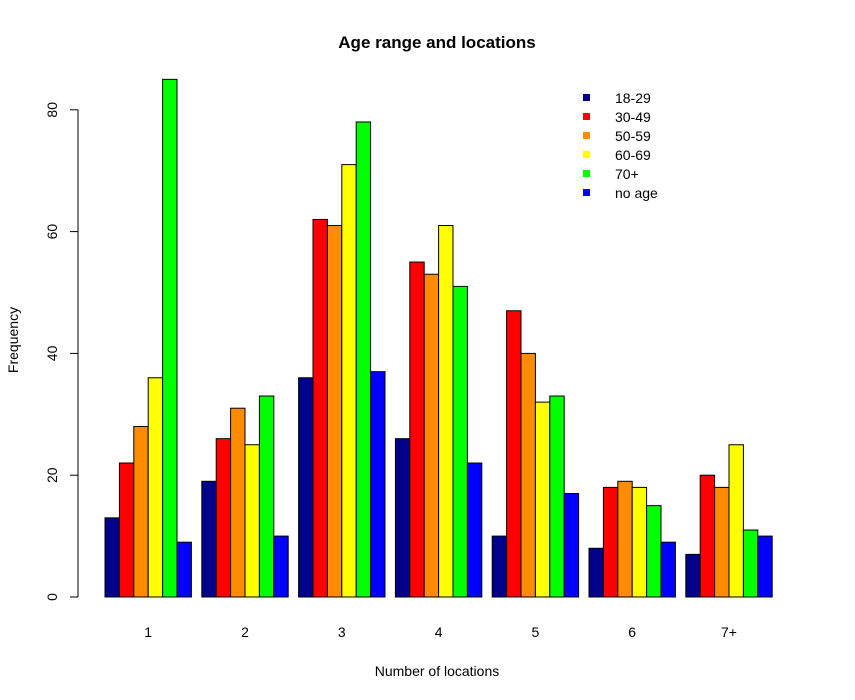  I want to click on legend-entry: 18-29, so click(633, 98).